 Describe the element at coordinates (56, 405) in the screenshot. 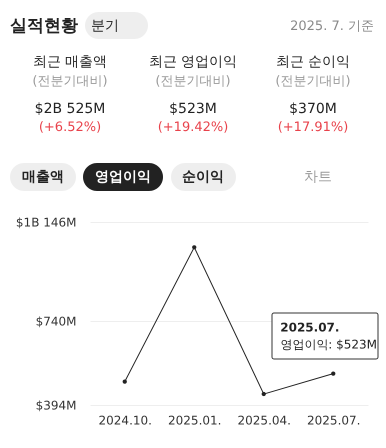

I see `y-tick-label: $394M` at that location.